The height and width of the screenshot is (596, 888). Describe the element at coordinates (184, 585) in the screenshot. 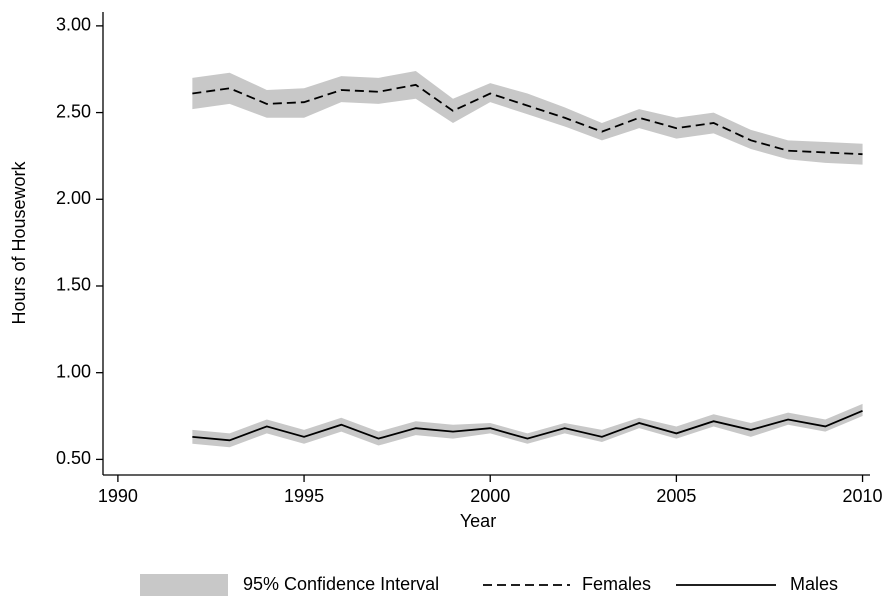

I see `legend-swatch` at that location.